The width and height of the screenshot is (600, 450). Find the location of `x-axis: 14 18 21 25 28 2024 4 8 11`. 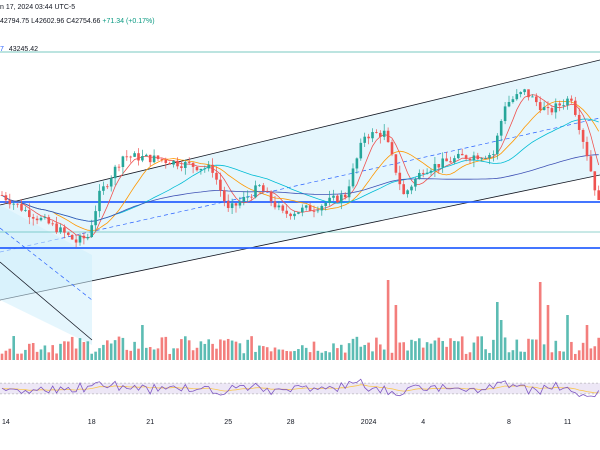

x-axis: 14 18 21 25 28 2024 4 8 11 is located at coordinates (286, 422).